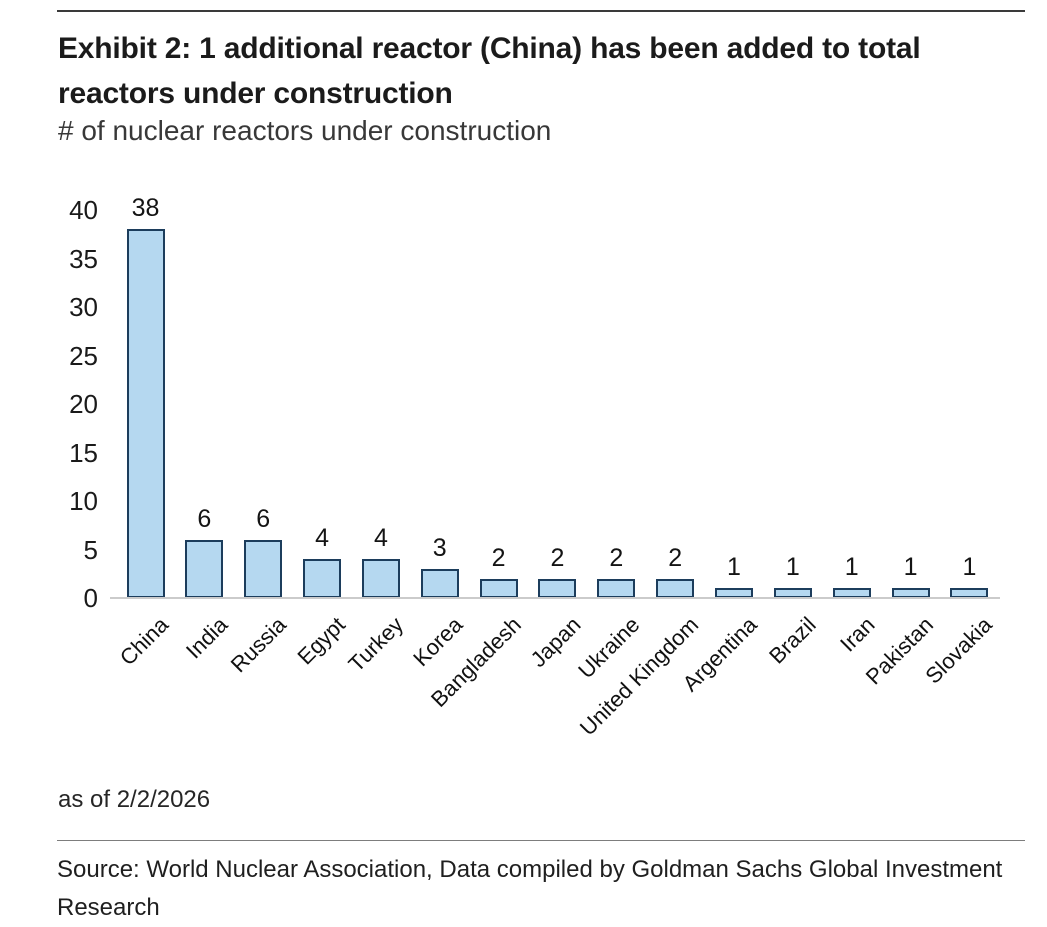  Describe the element at coordinates (90, 549) in the screenshot. I see `y-tick-label: 5` at that location.